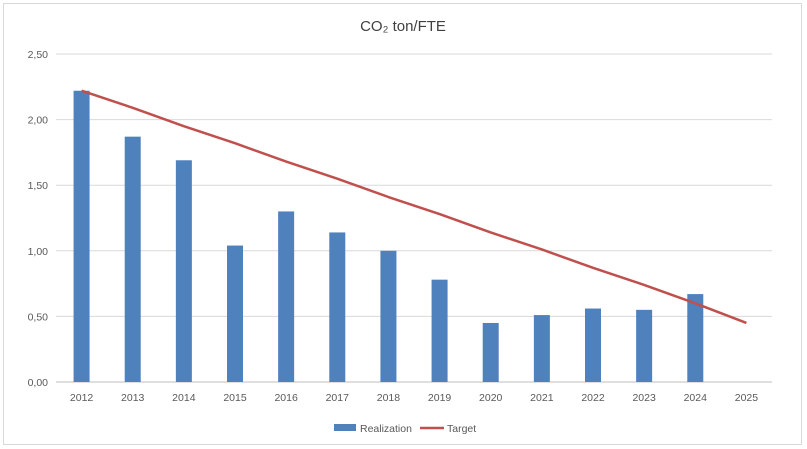  I want to click on y-tick-label: 2,00, so click(38, 121).